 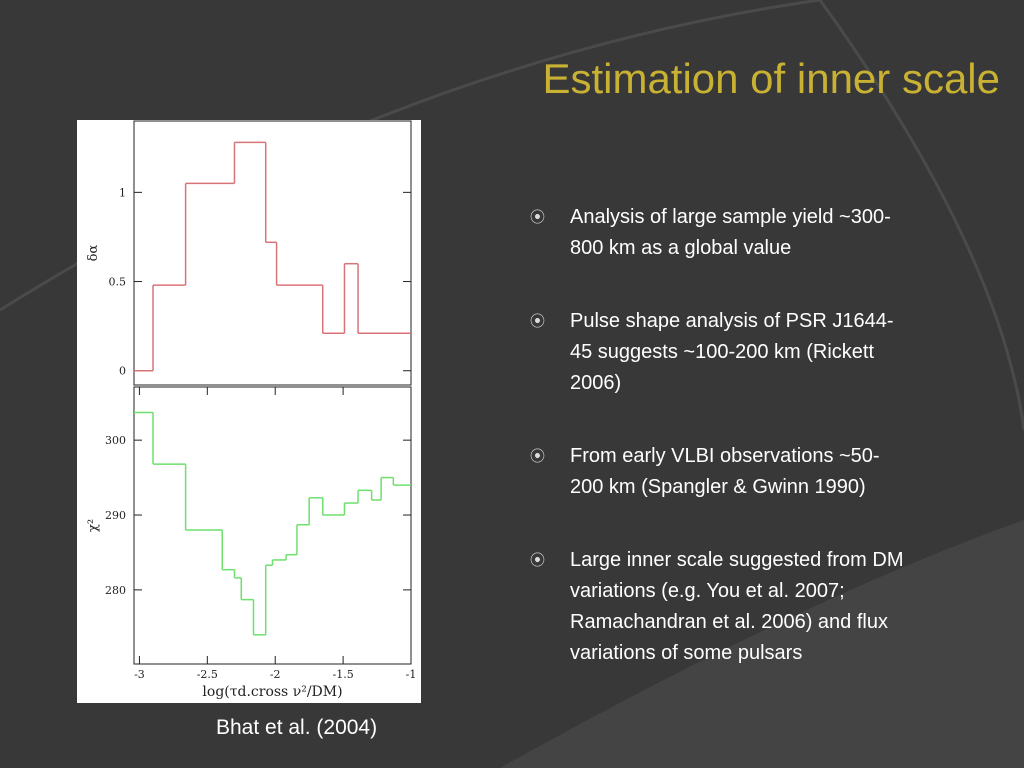 I want to click on x-tick-label: -2.5, so click(x=207, y=674).